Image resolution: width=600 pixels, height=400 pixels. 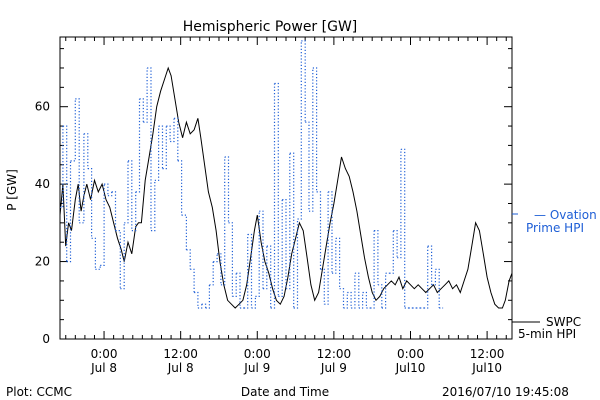 I want to click on legend-swpc-line2: 5-min HPI, so click(x=547, y=334).